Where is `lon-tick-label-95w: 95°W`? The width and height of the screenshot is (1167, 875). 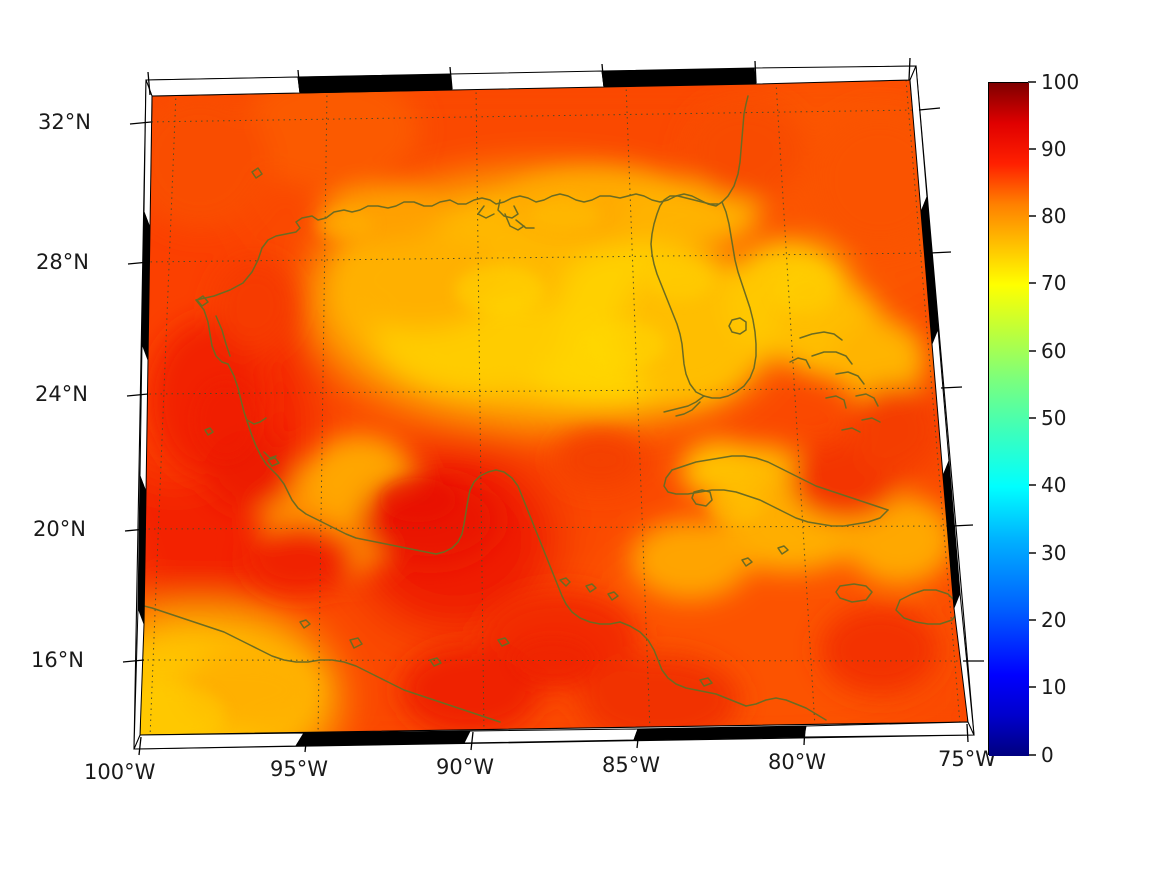 lon-tick-label-95w: 95°W is located at coordinates (299, 769).